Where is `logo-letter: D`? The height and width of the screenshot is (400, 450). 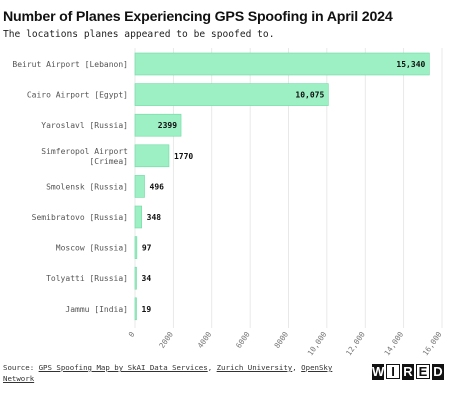 logo-letter: D is located at coordinates (438, 372).